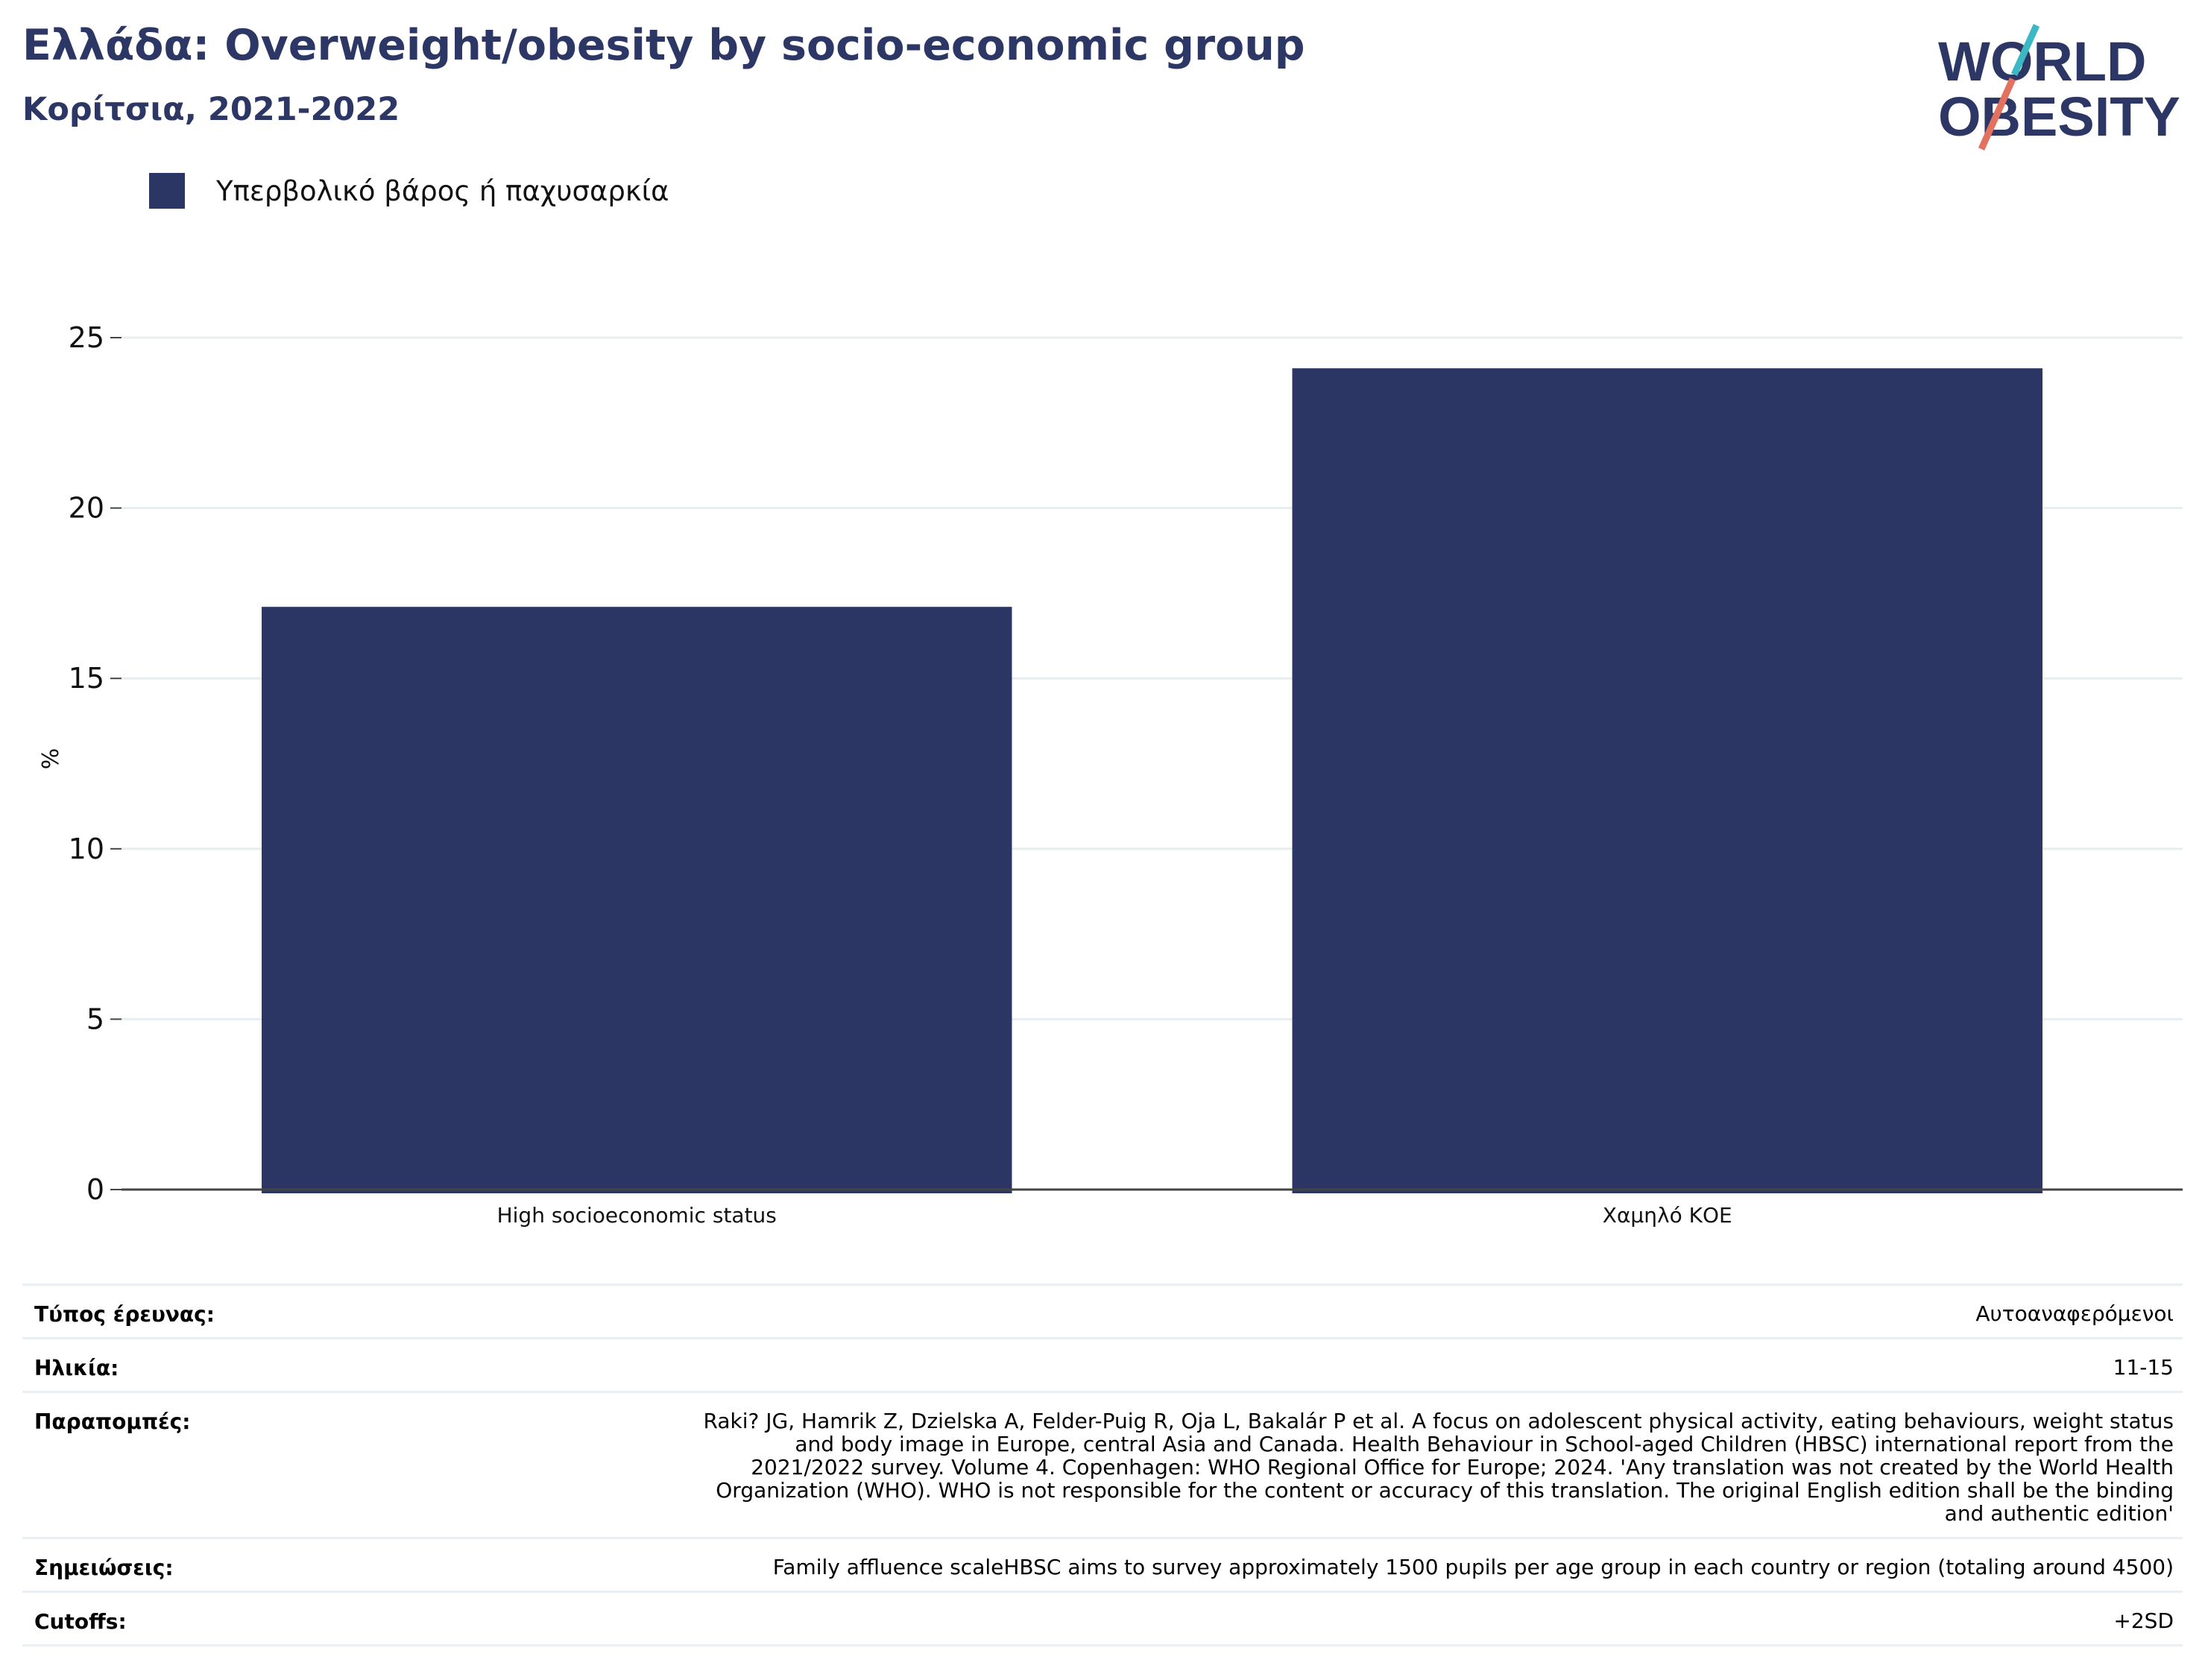  Describe the element at coordinates (2059, 1513) in the screenshot. I see `references-line: and authentic edition'` at that location.